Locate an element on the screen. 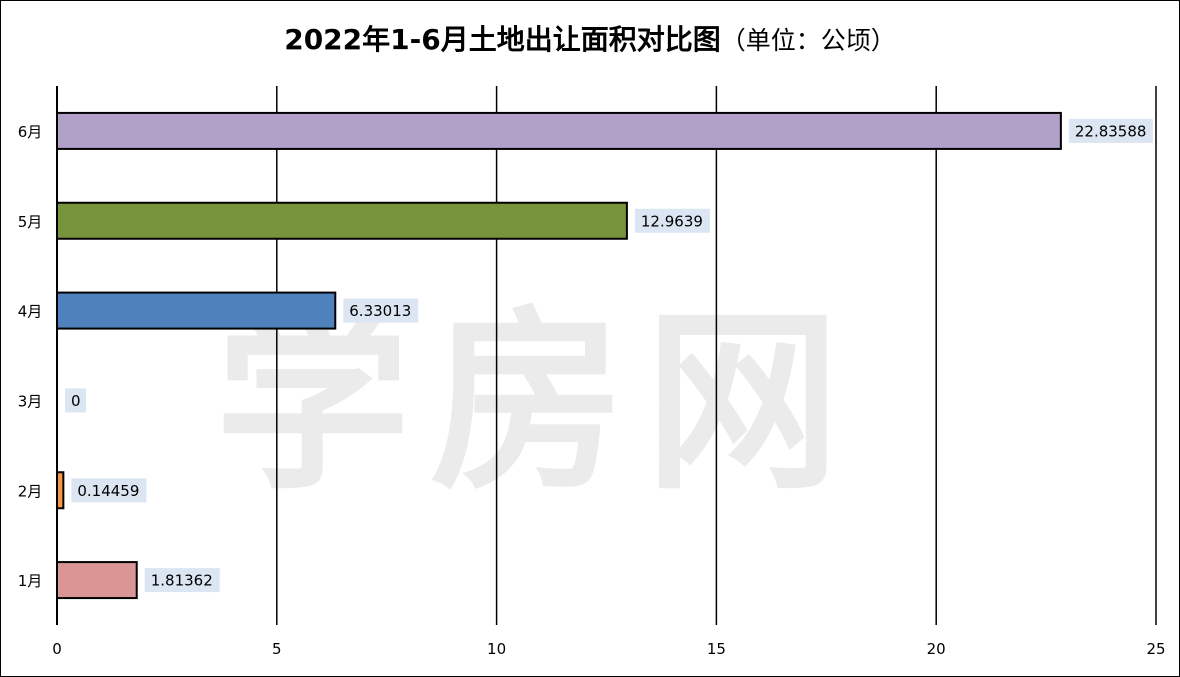 The width and height of the screenshot is (1180, 677). y-tick-label-1月: 1月 is located at coordinates (30, 581).